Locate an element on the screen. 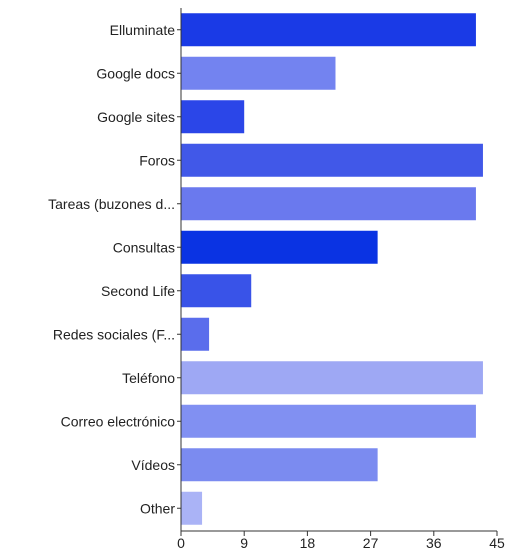 This screenshot has height=551, width=519. category-label: Google sites is located at coordinates (136, 117).